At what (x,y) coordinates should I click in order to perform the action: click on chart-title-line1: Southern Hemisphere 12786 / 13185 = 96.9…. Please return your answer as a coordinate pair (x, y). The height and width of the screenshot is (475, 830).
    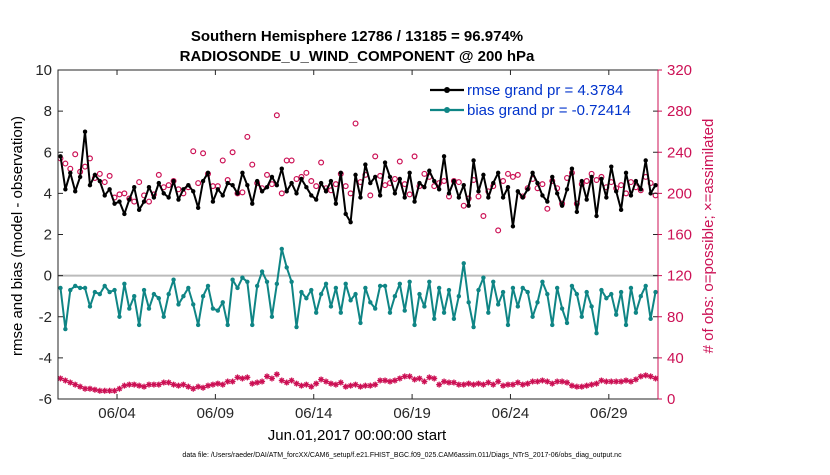
    Looking at the image, I should click on (357, 36).